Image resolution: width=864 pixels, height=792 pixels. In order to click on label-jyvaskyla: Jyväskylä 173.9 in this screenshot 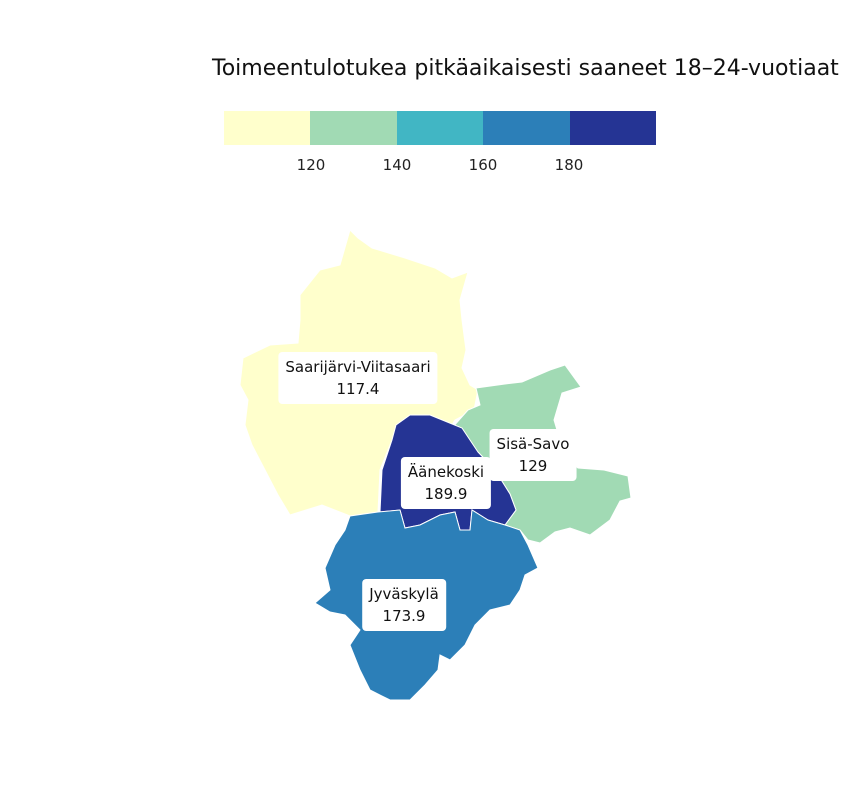, I will do `click(404, 605)`.